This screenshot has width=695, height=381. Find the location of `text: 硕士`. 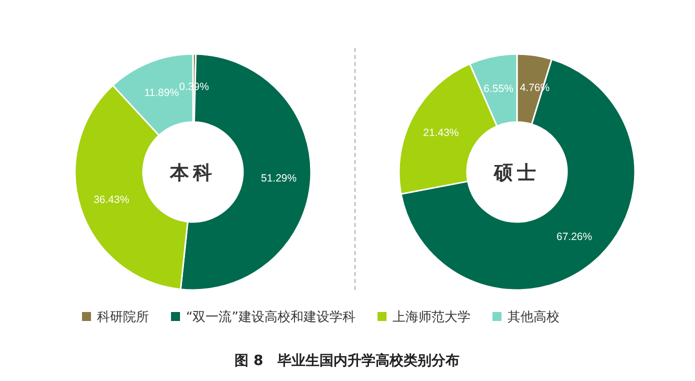

text: 硕士 is located at coordinates (516, 173).